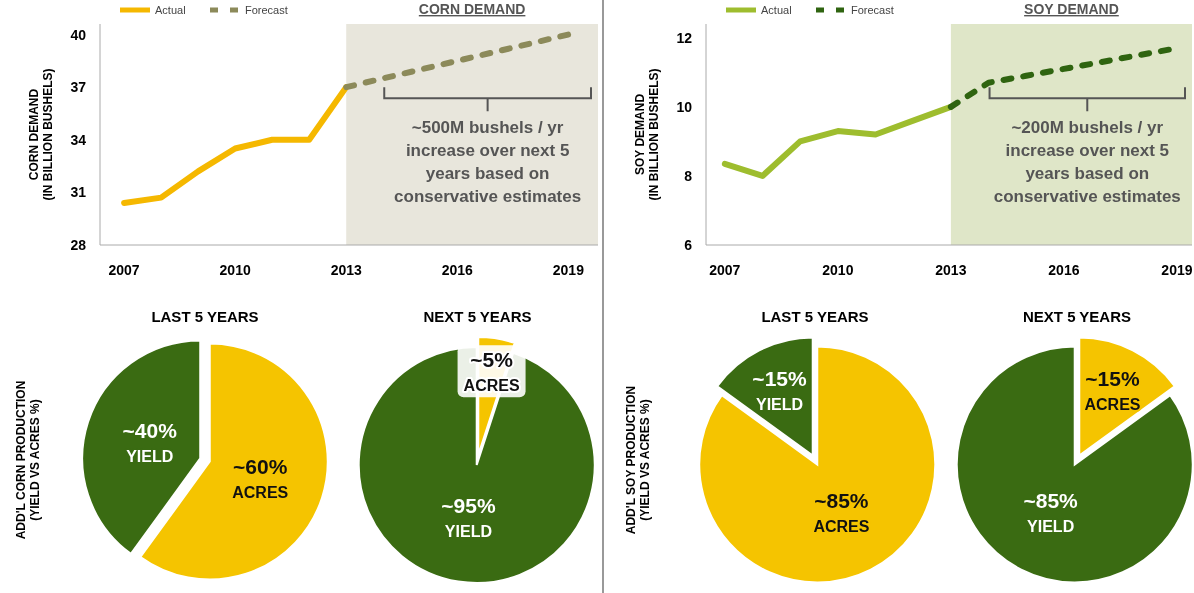 This screenshot has width=1194, height=593. Describe the element at coordinates (260, 466) in the screenshot. I see `data-label: ~60%` at that location.